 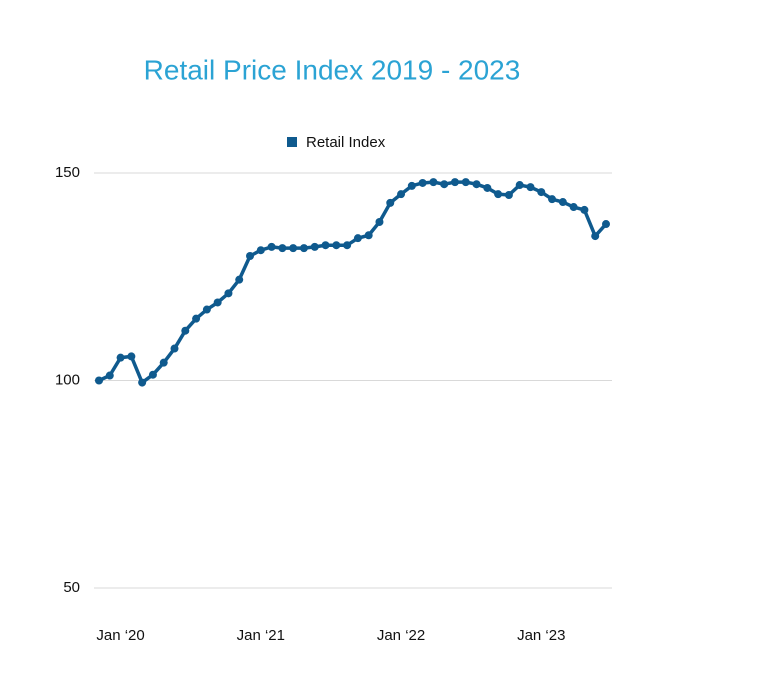 What do you see at coordinates (401, 635) in the screenshot?
I see `x-tick-label: Jan ‘22` at bounding box center [401, 635].